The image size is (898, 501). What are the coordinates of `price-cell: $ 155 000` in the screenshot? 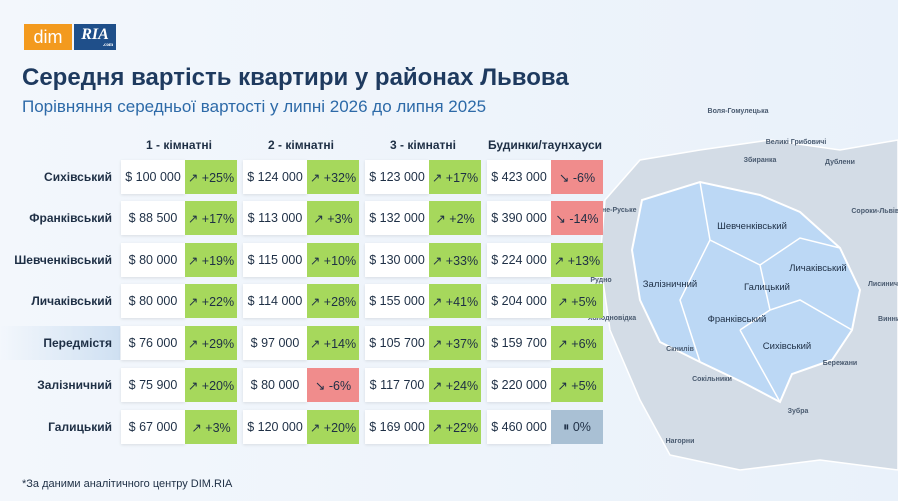 It's located at (397, 301).